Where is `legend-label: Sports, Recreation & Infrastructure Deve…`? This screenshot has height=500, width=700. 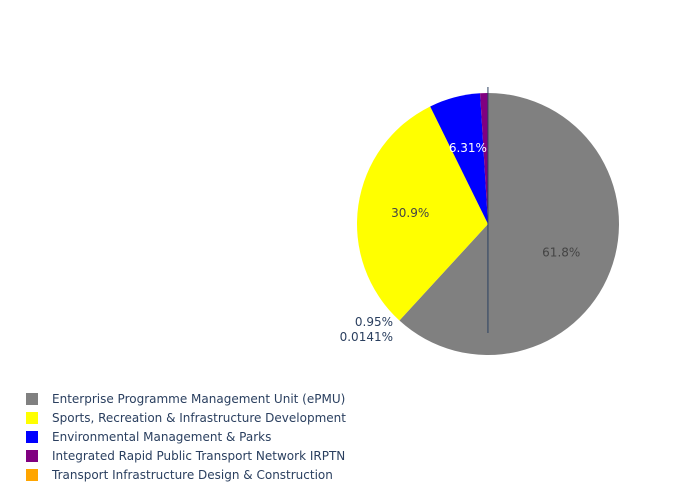 legend-label: Sports, Recreation & Infrastructure Deve… is located at coordinates (199, 417).